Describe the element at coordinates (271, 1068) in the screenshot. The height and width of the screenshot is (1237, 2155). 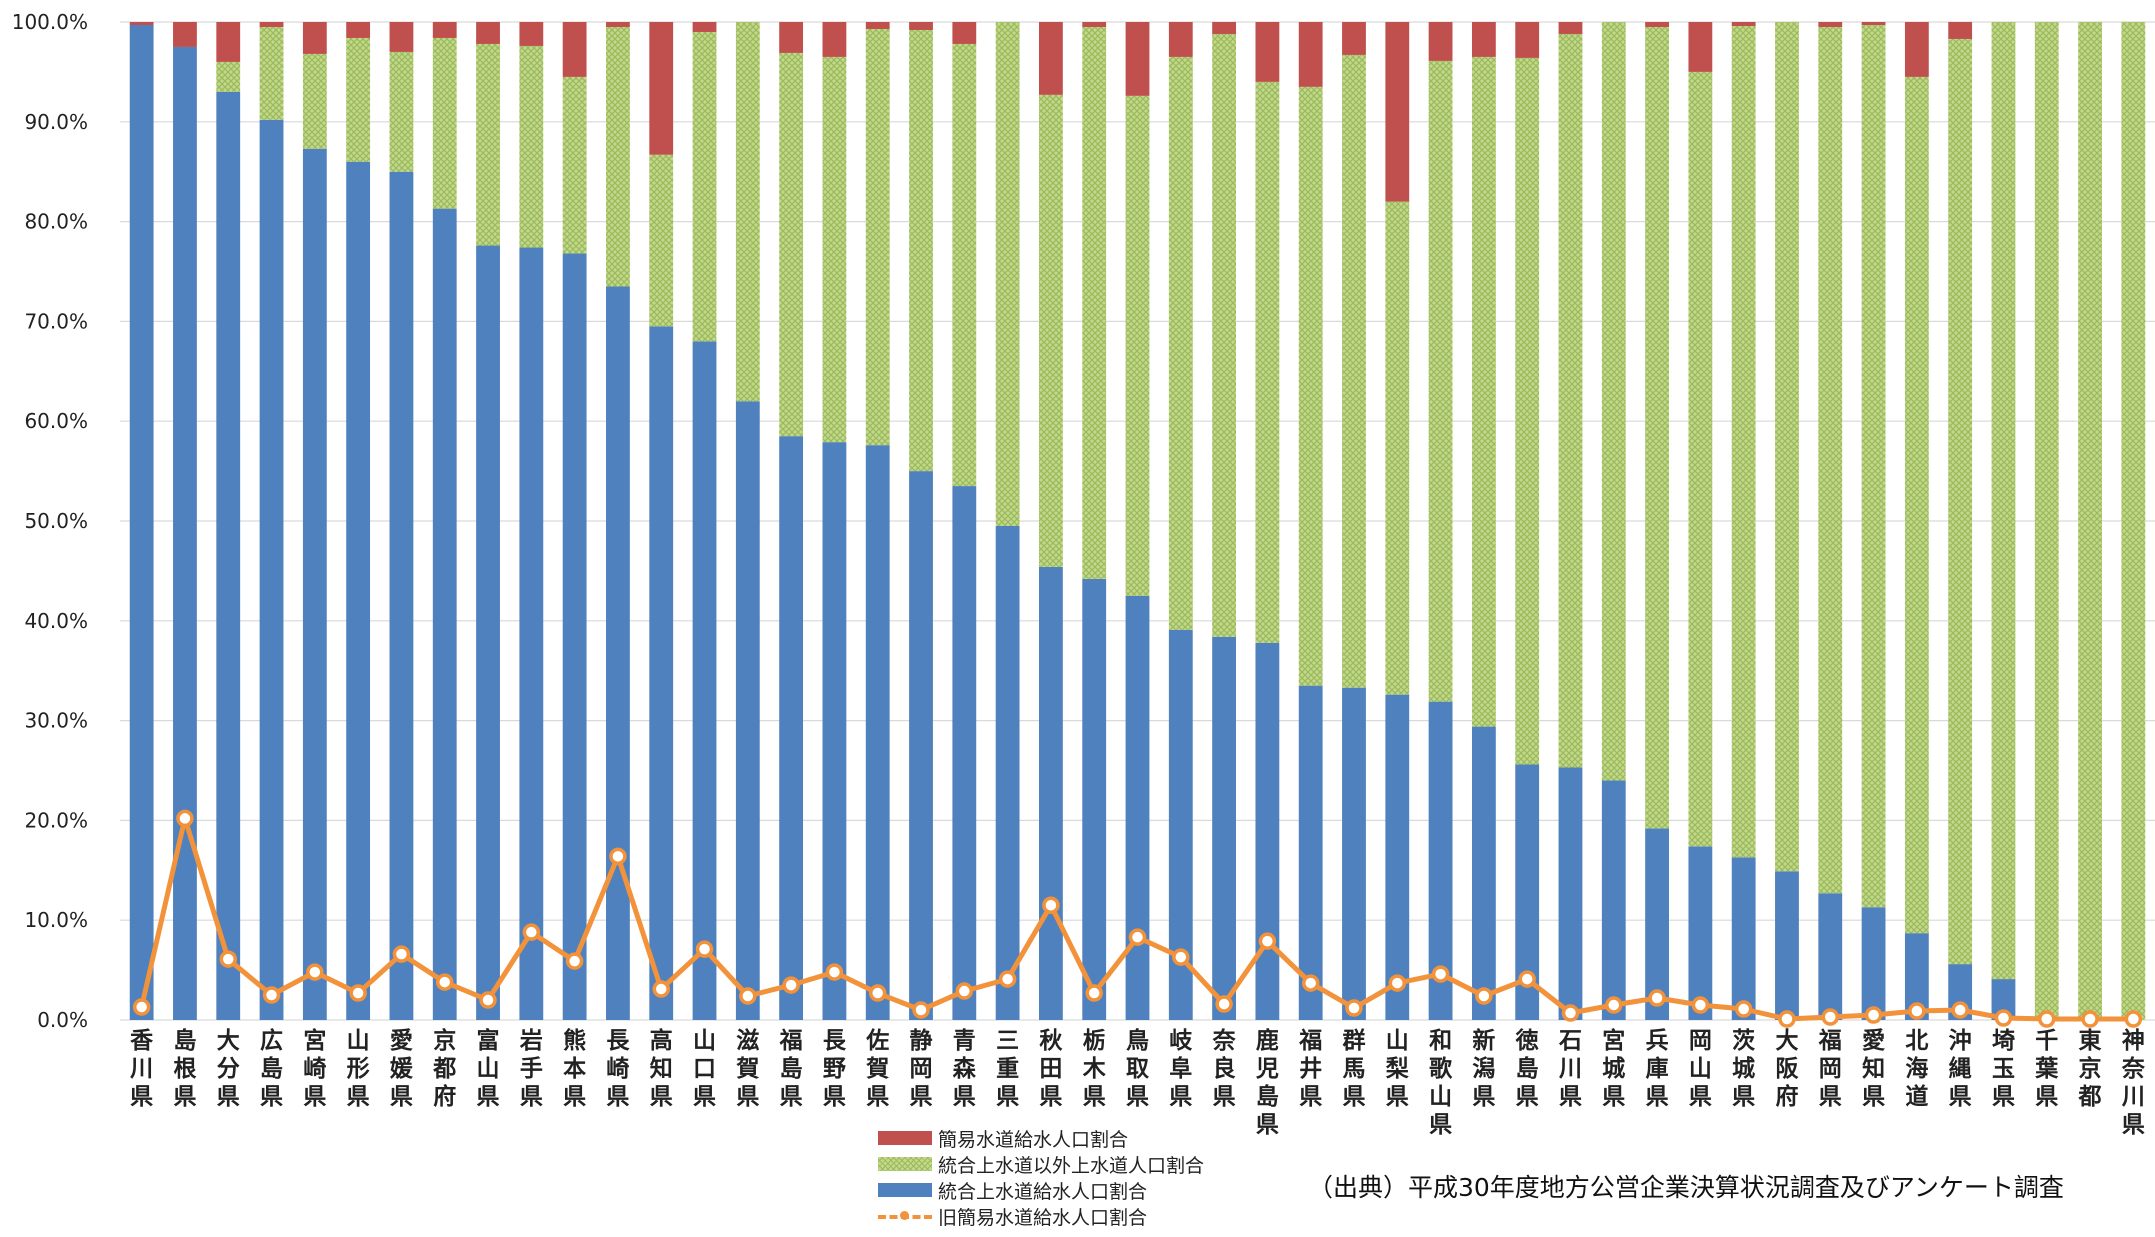
I see `x-tick-label: 広島県` at that location.